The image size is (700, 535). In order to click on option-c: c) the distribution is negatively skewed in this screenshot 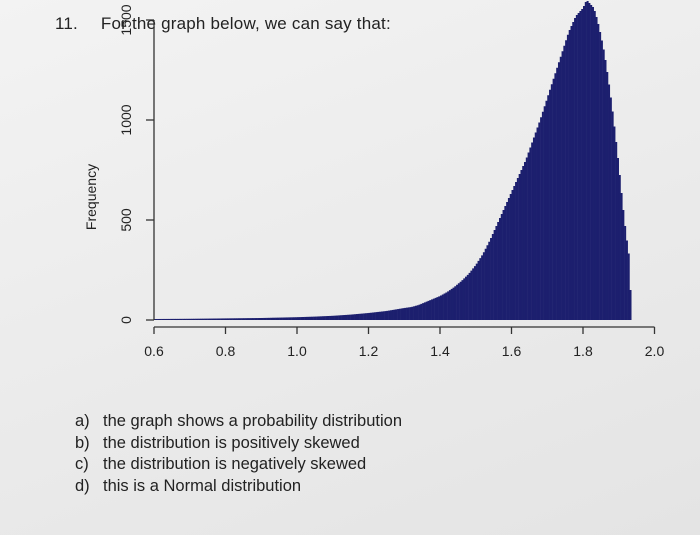, I will do `click(238, 465)`.